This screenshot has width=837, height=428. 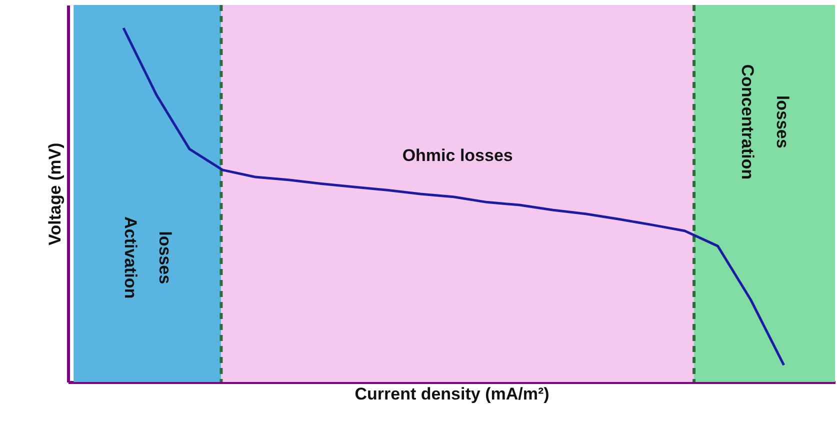 What do you see at coordinates (765, 122) in the screenshot?
I see `annotation: Concentration losses` at bounding box center [765, 122].